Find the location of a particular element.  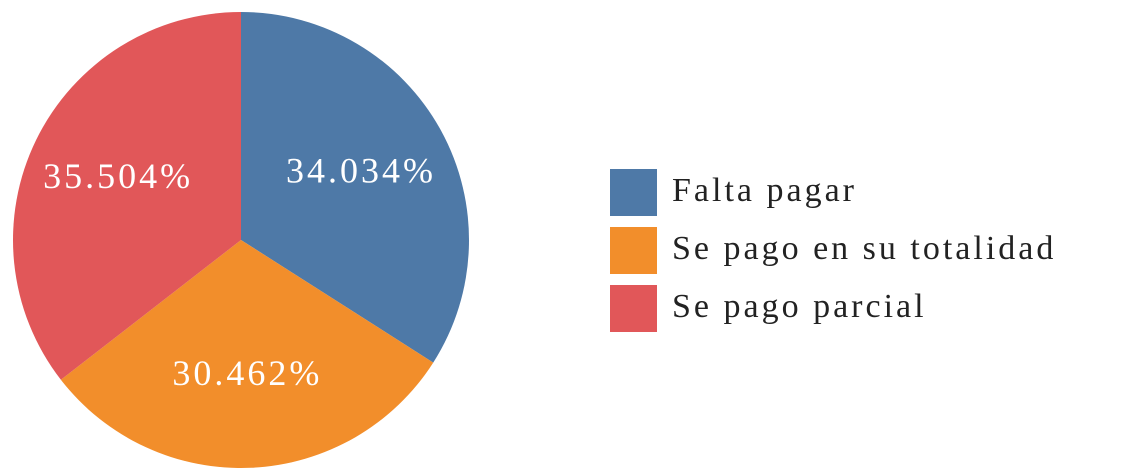

slice-label: 34.034% is located at coordinates (361, 170).